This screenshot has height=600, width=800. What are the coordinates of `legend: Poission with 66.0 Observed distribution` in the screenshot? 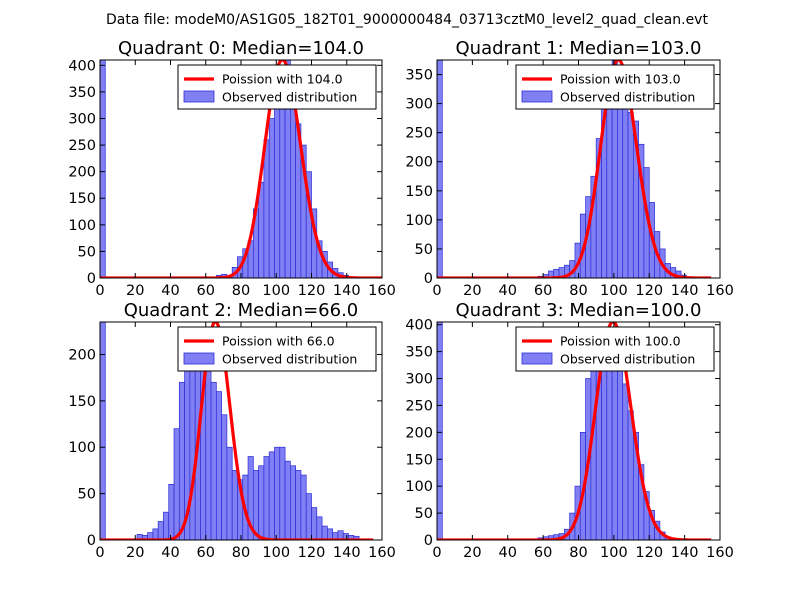 It's located at (277, 349).